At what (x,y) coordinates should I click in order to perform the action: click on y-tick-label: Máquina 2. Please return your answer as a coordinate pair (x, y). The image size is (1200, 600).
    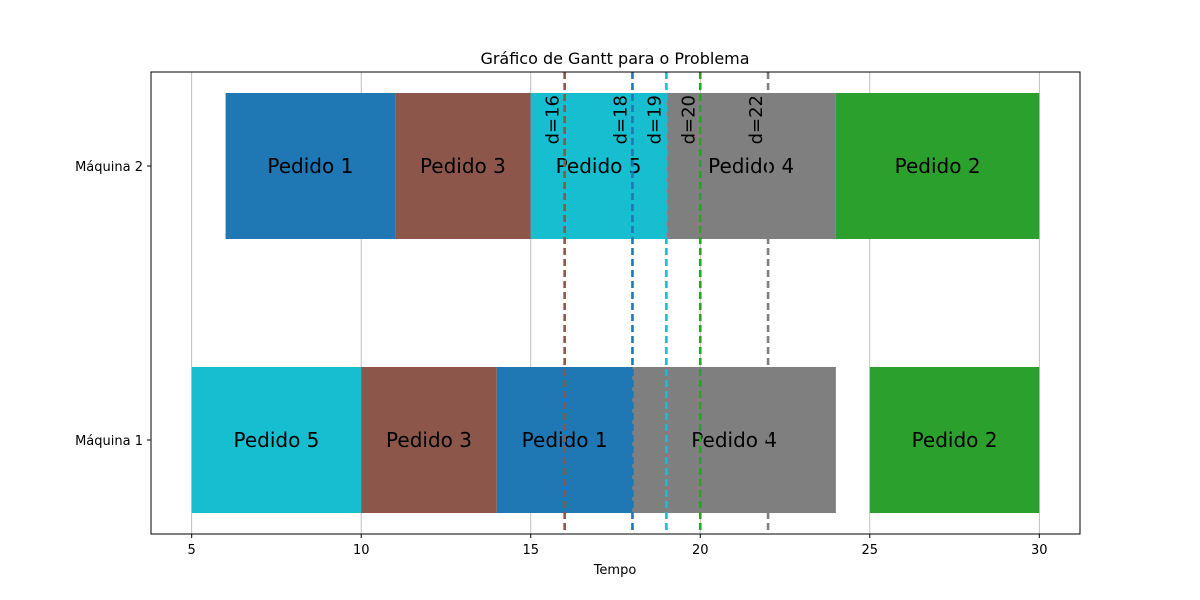
    Looking at the image, I should click on (109, 167).